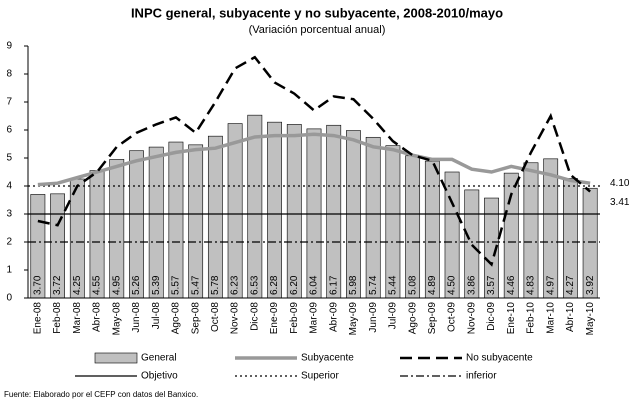  I want to click on x-tick-label: Ene-08, so click(38, 318).